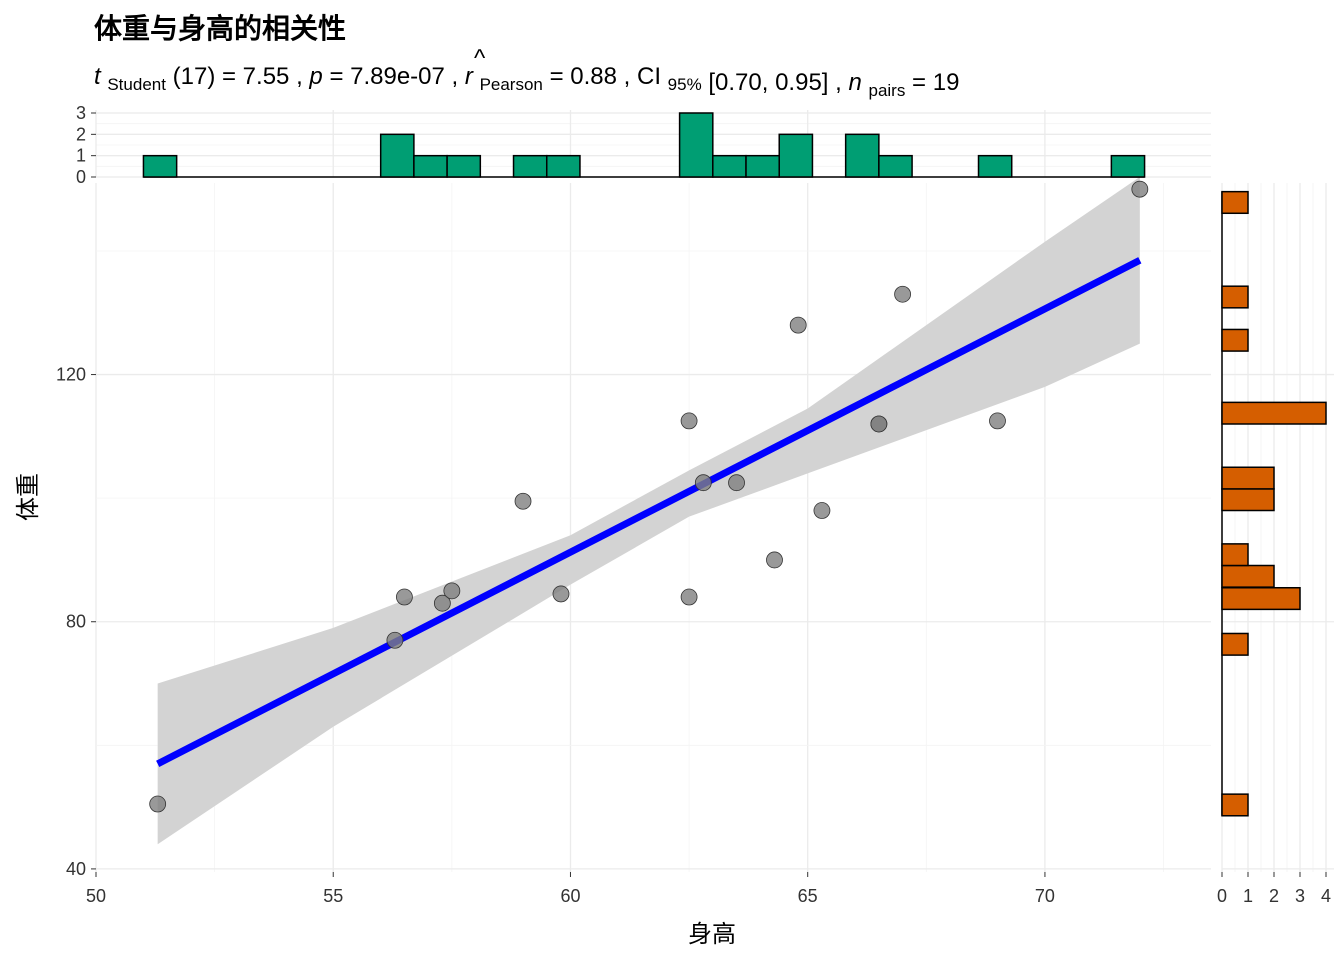 Image resolution: width=1344 pixels, height=960 pixels. I want to click on y-tick-label: 40, so click(76, 869).